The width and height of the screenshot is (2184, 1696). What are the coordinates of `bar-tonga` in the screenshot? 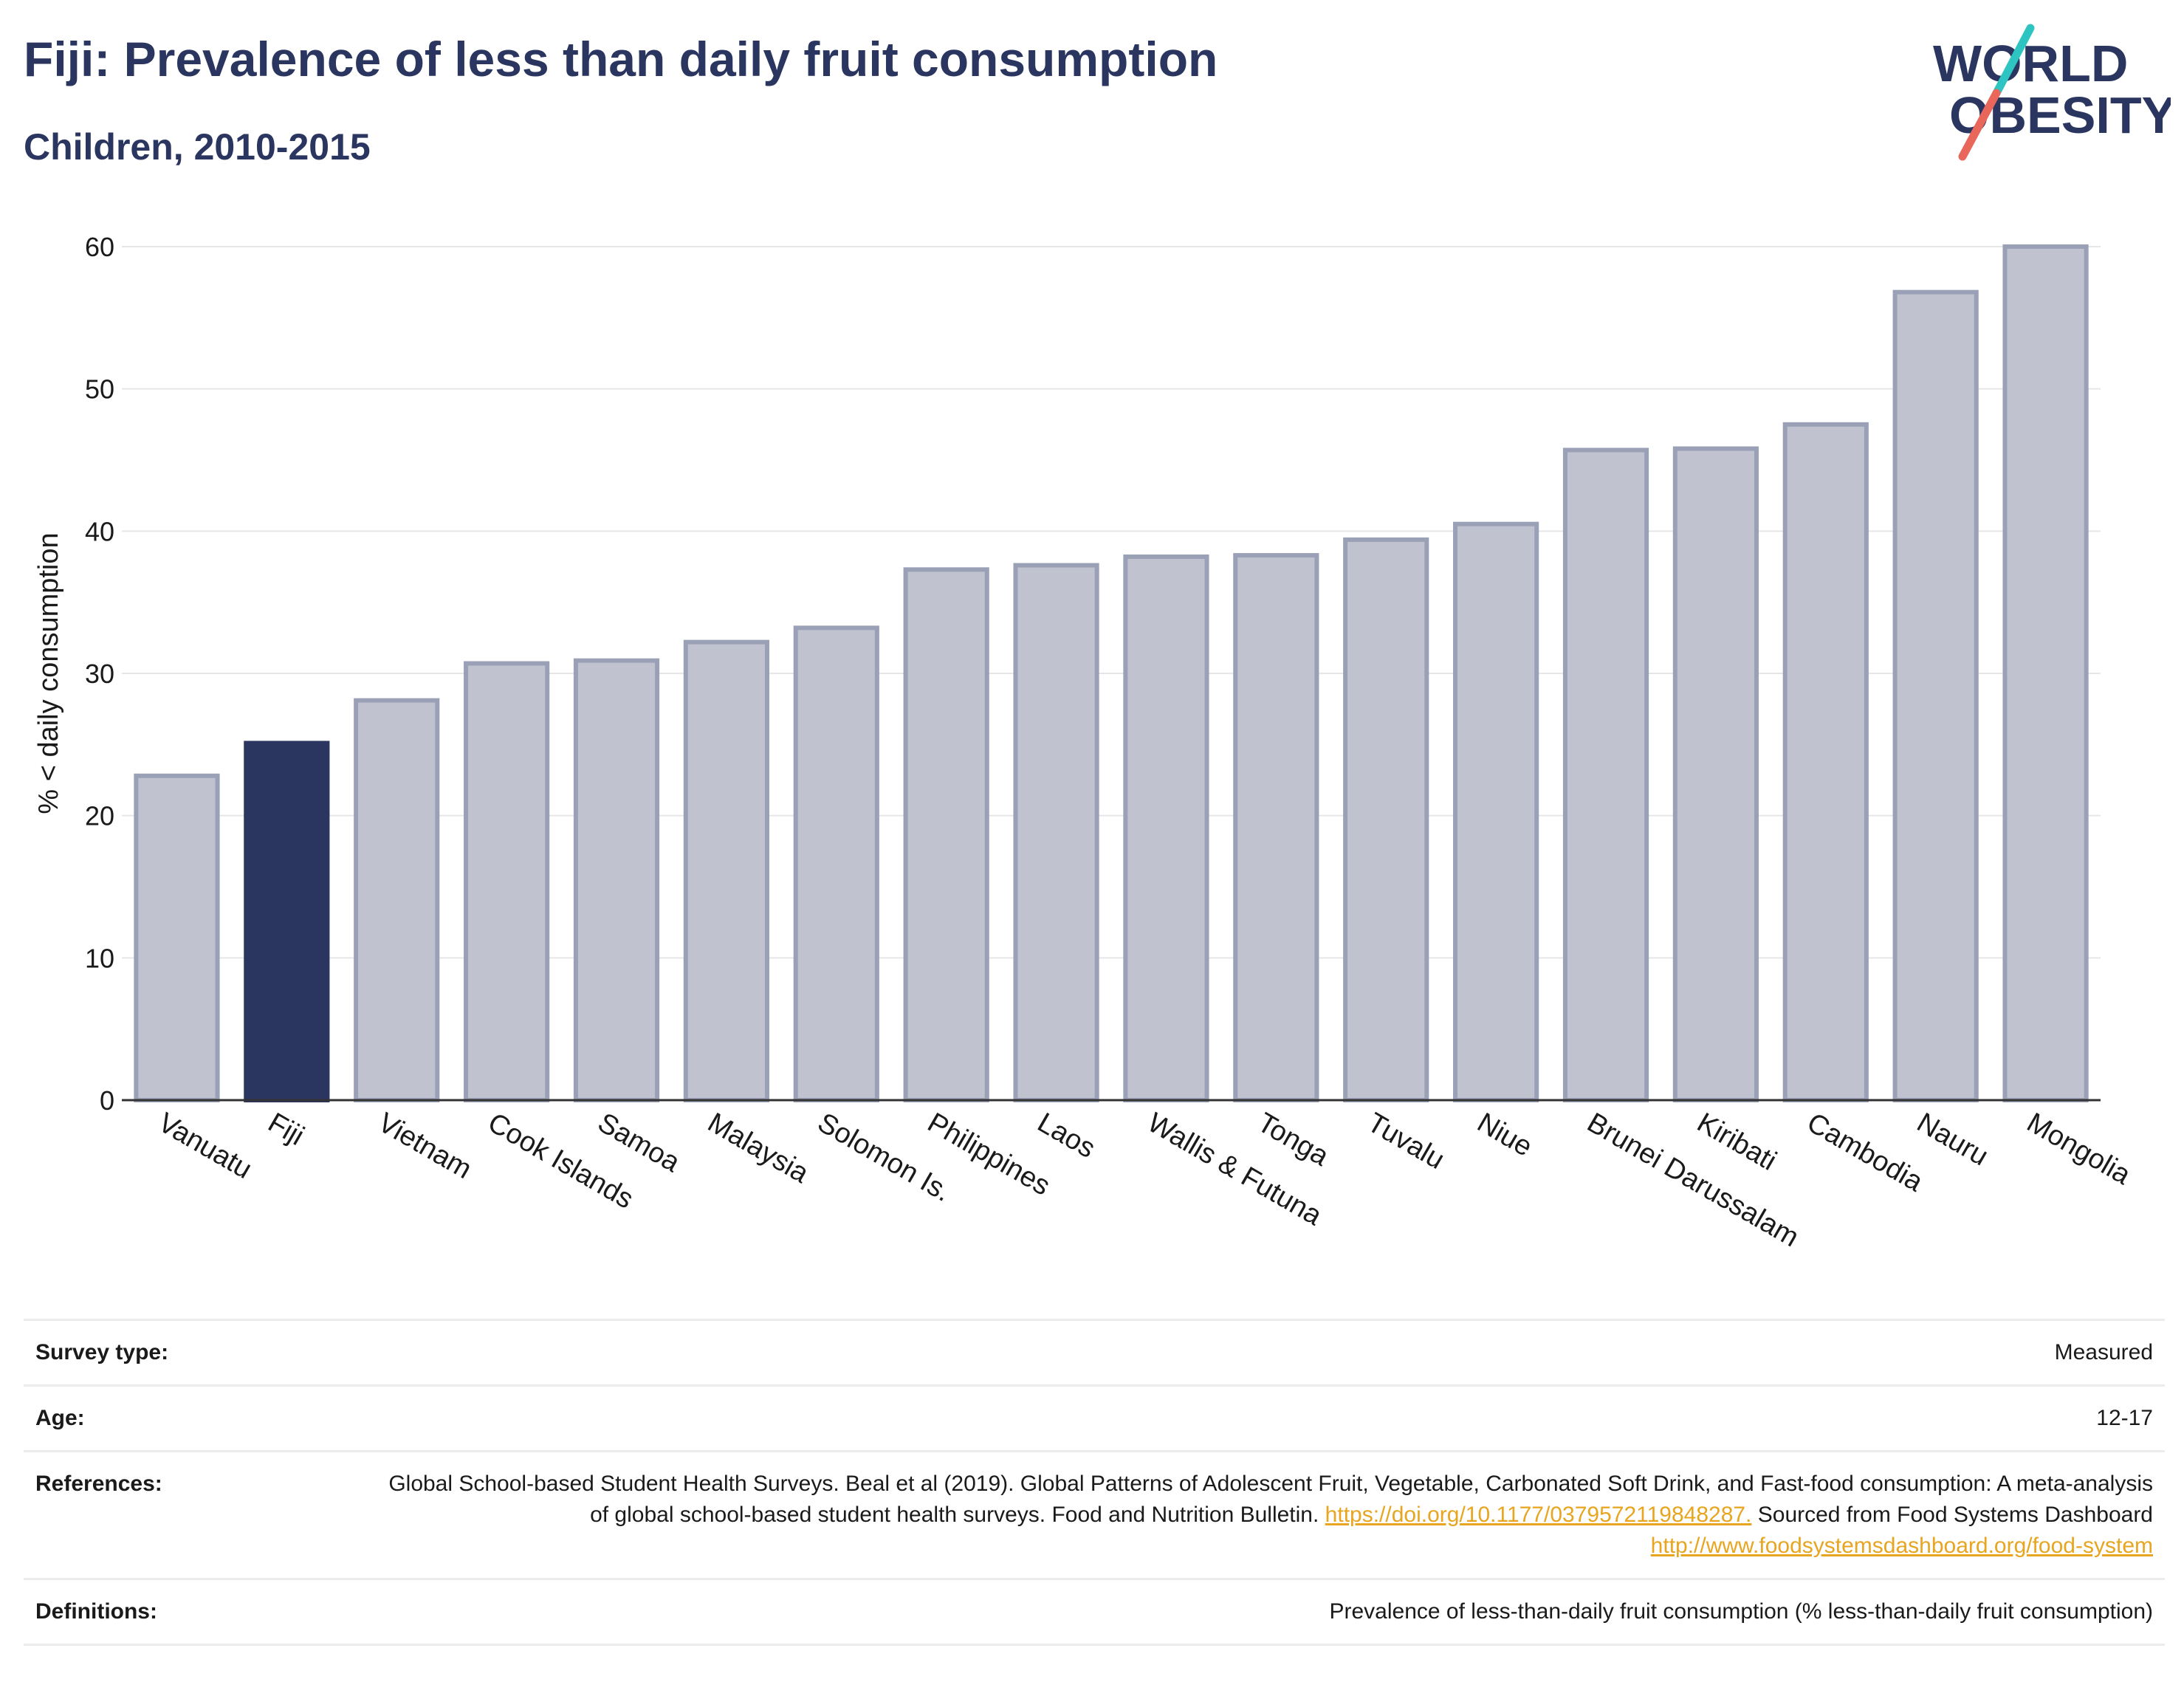 It's located at (1276, 827).